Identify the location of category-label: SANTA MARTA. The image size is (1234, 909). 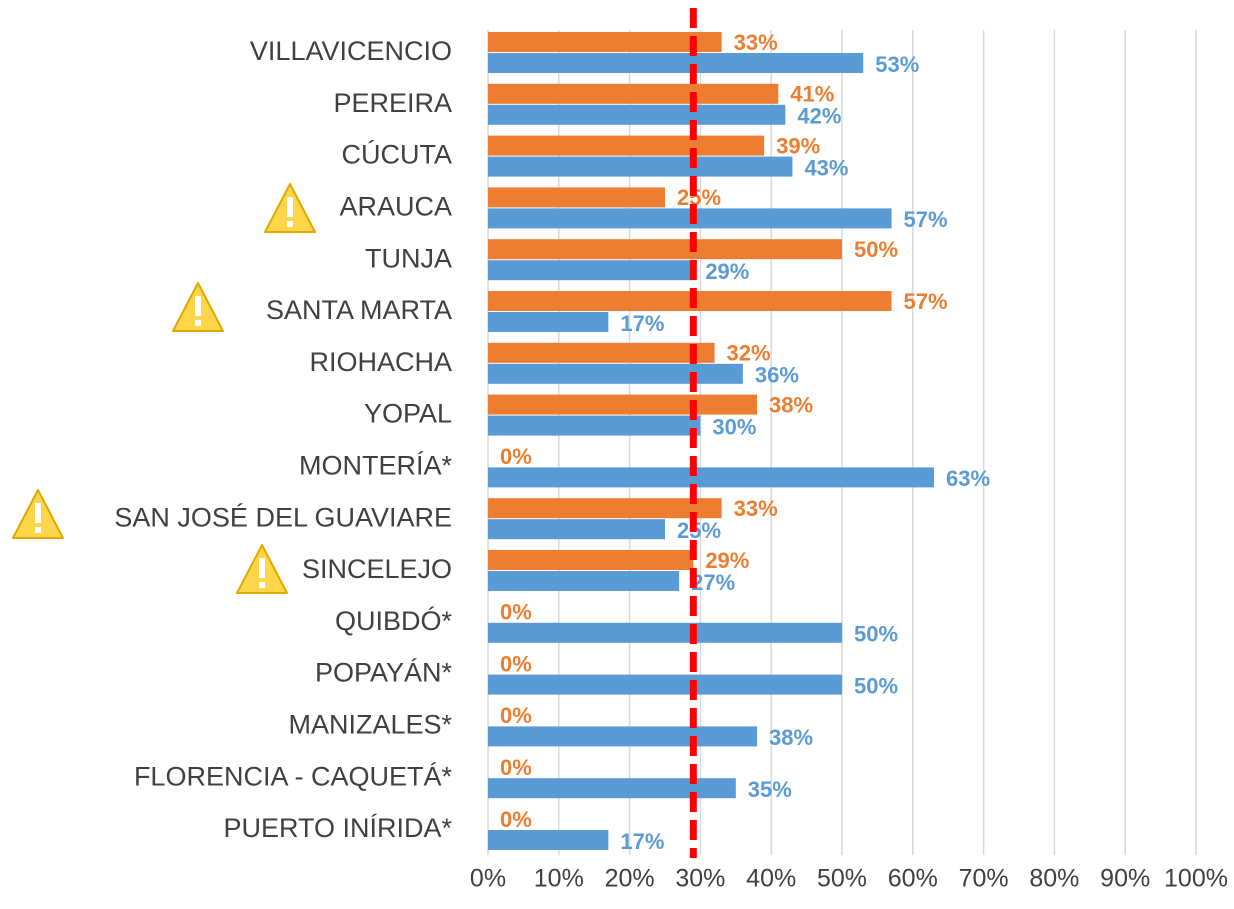
(359, 310).